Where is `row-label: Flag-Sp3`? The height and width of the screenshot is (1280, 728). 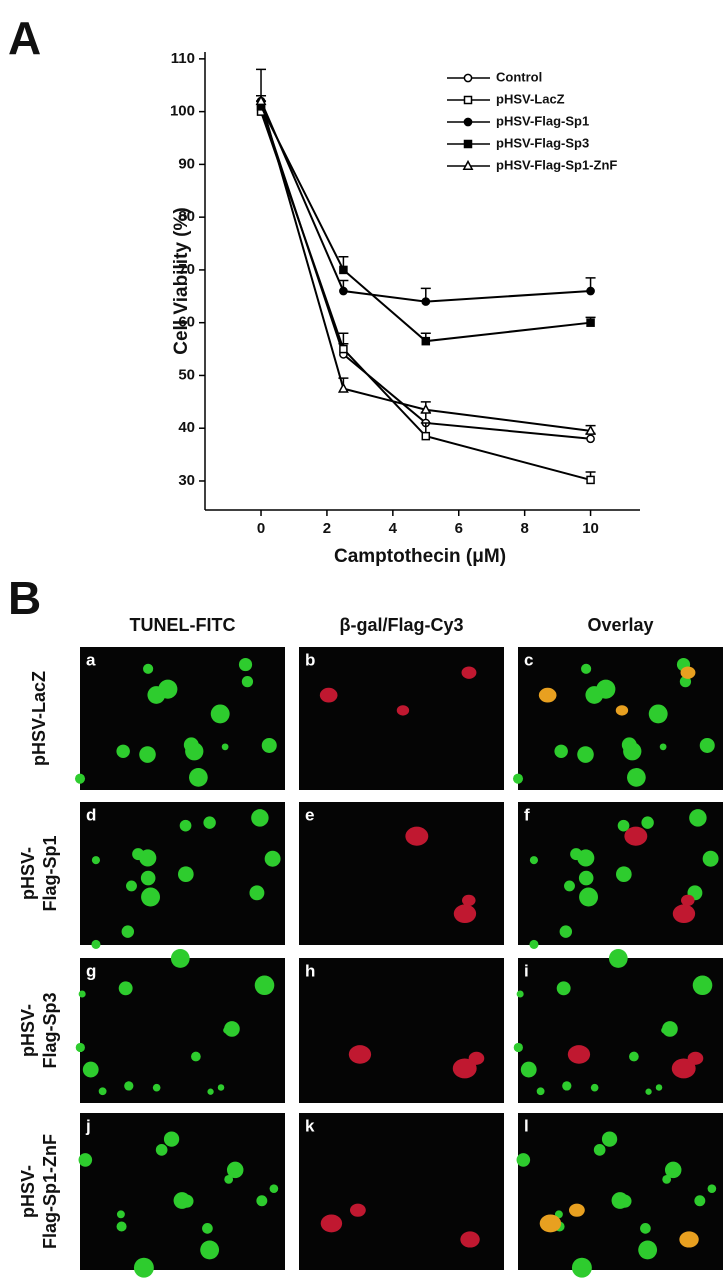 row-label: Flag-Sp3 is located at coordinates (50, 1030).